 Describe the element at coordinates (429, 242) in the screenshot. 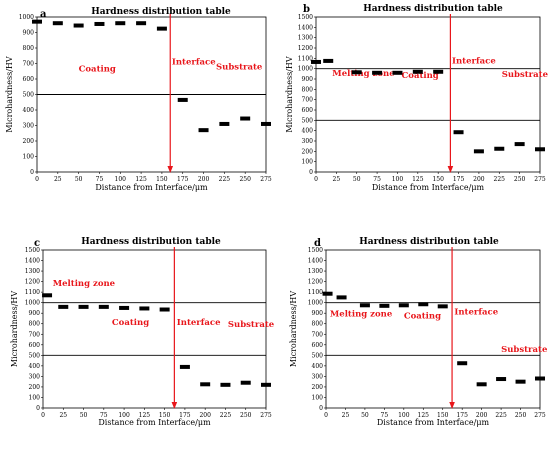

I see `chart-title: Hardness distribution table` at that location.